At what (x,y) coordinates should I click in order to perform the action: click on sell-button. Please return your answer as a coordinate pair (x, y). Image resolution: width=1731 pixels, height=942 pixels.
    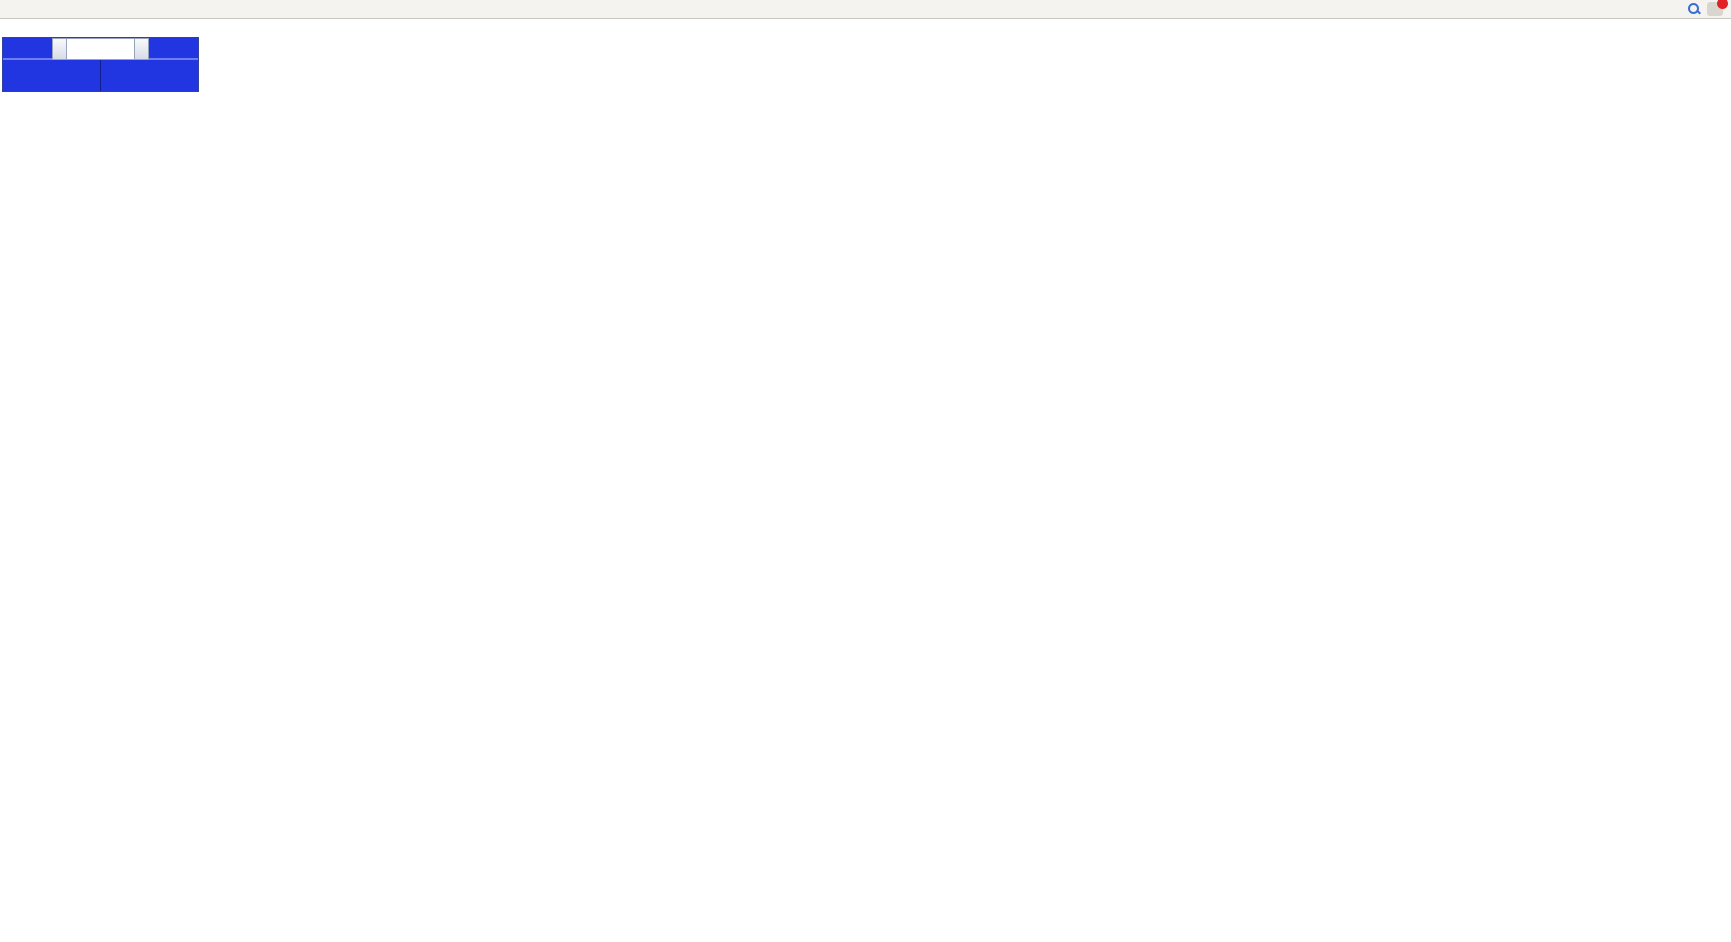
    Looking at the image, I should click on (27, 49).